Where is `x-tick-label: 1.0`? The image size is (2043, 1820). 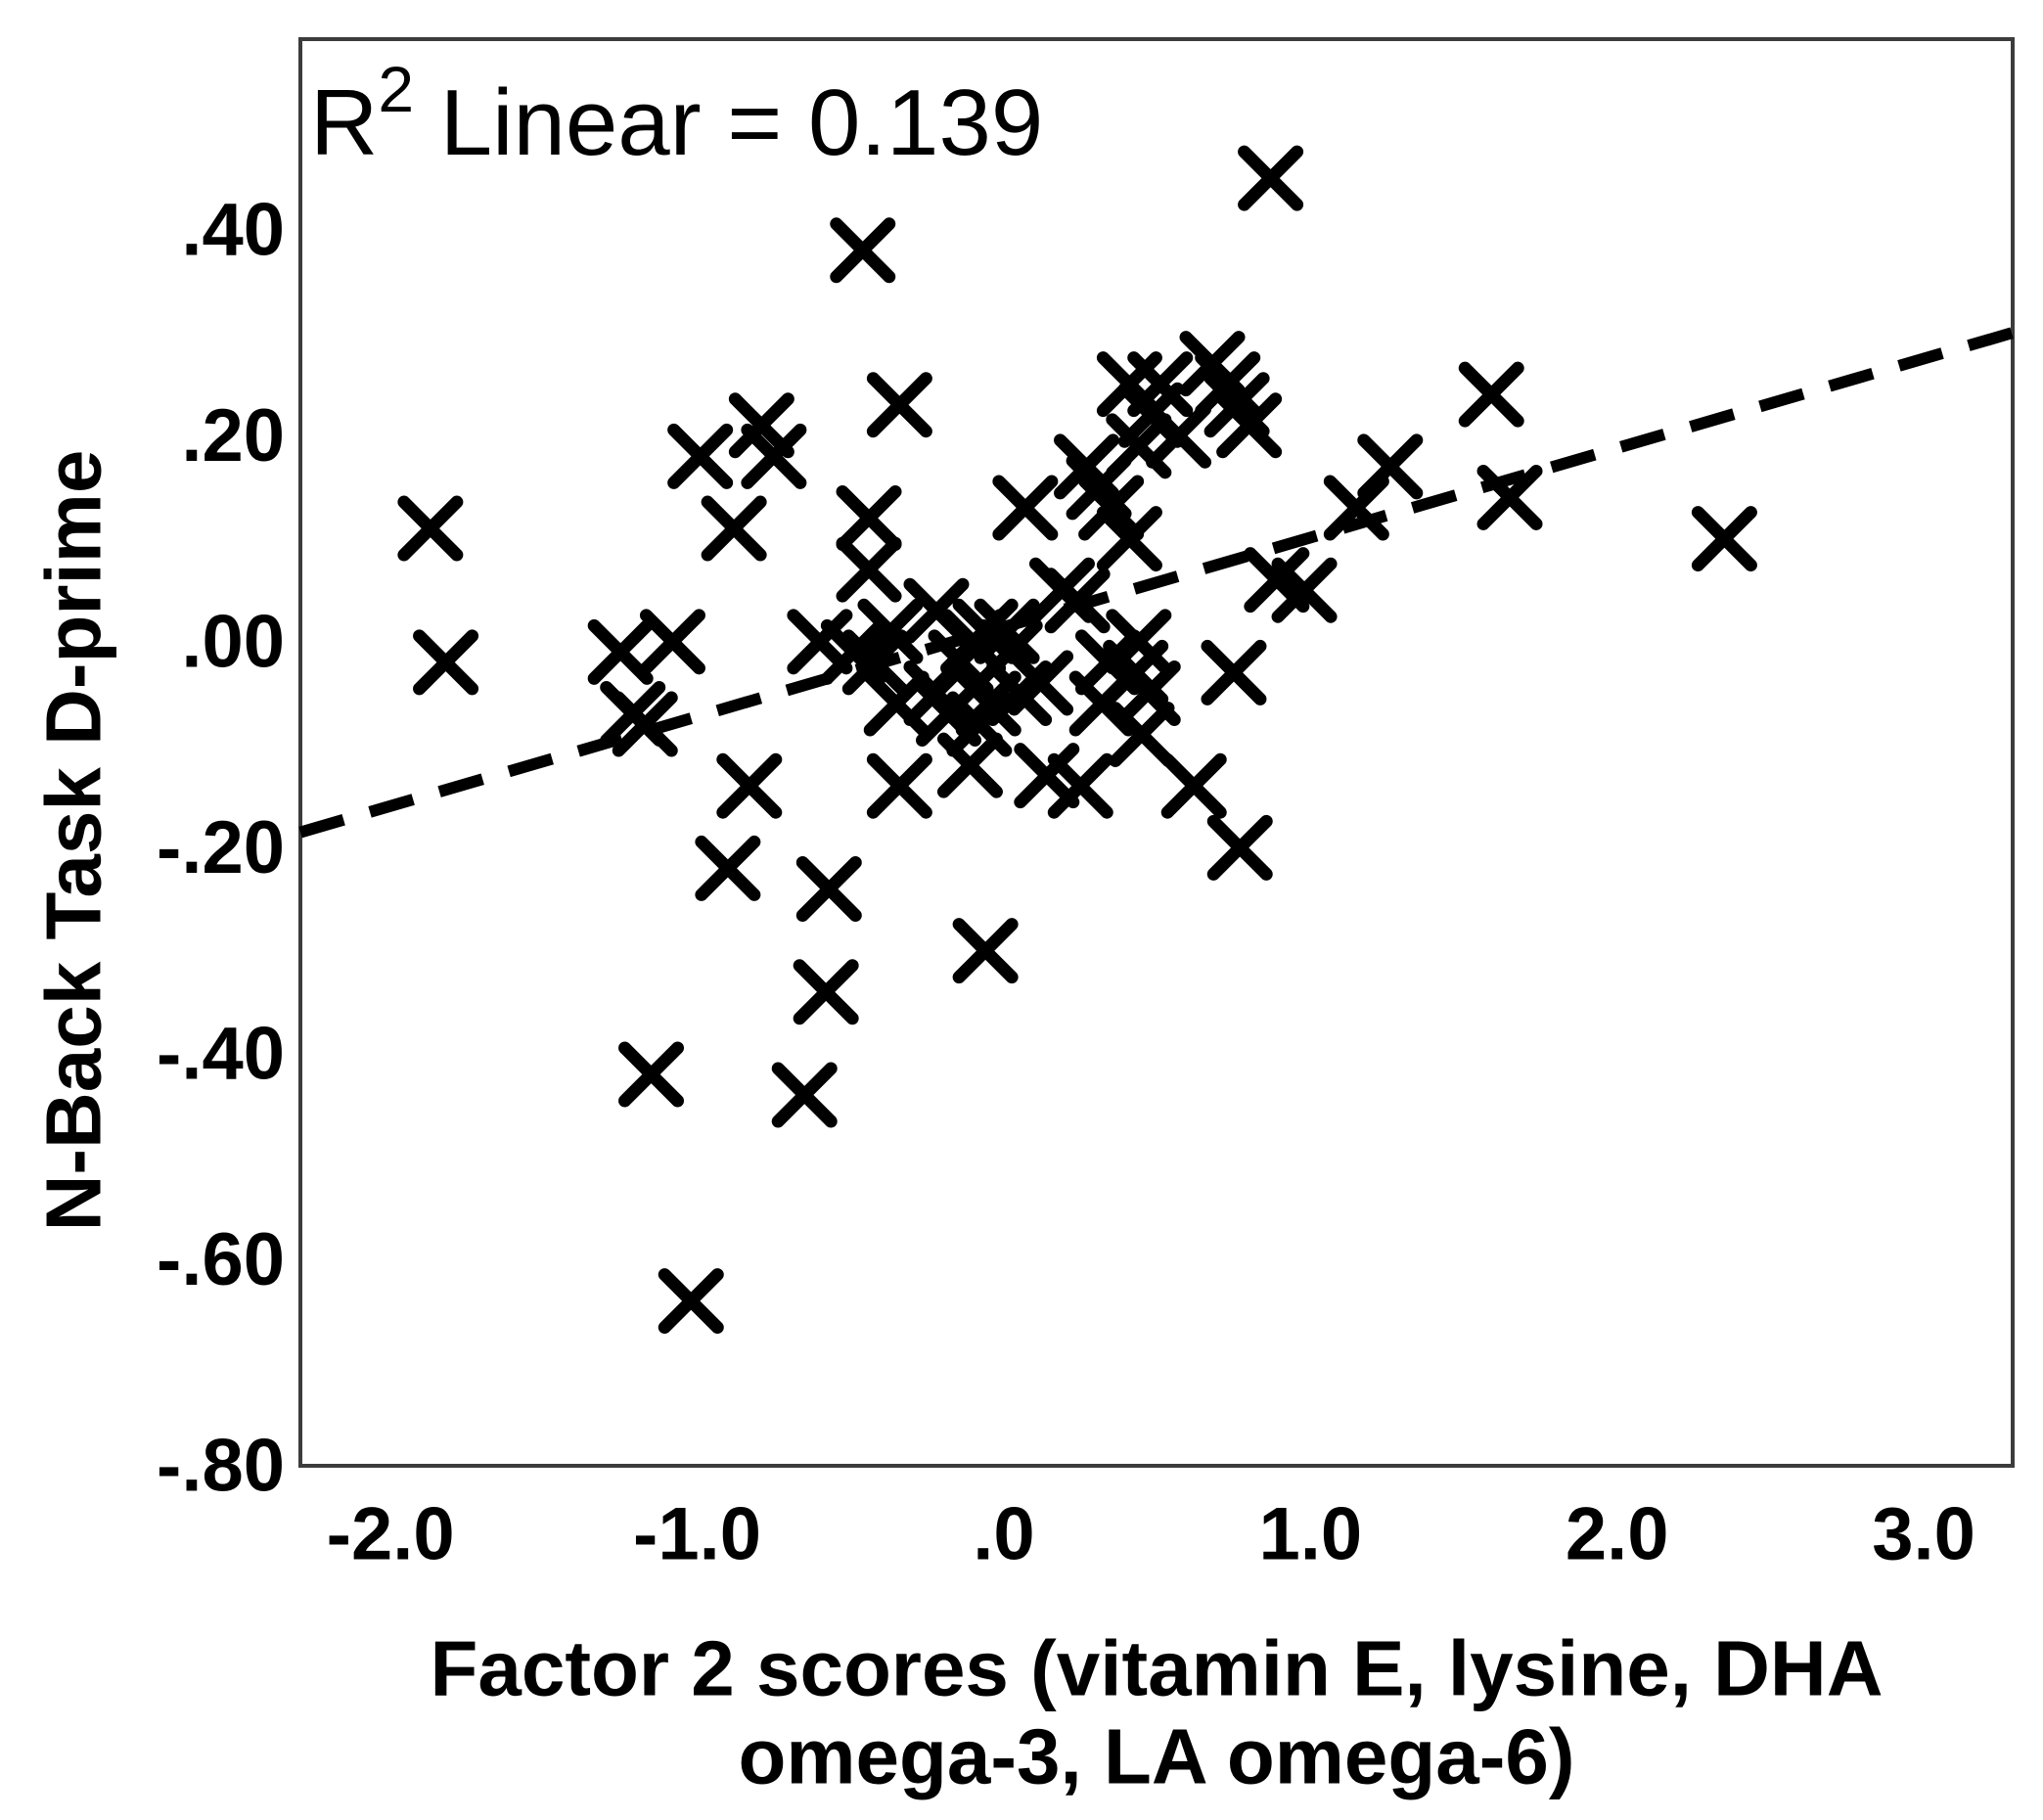
x-tick-label: 1.0 is located at coordinates (1310, 1534).